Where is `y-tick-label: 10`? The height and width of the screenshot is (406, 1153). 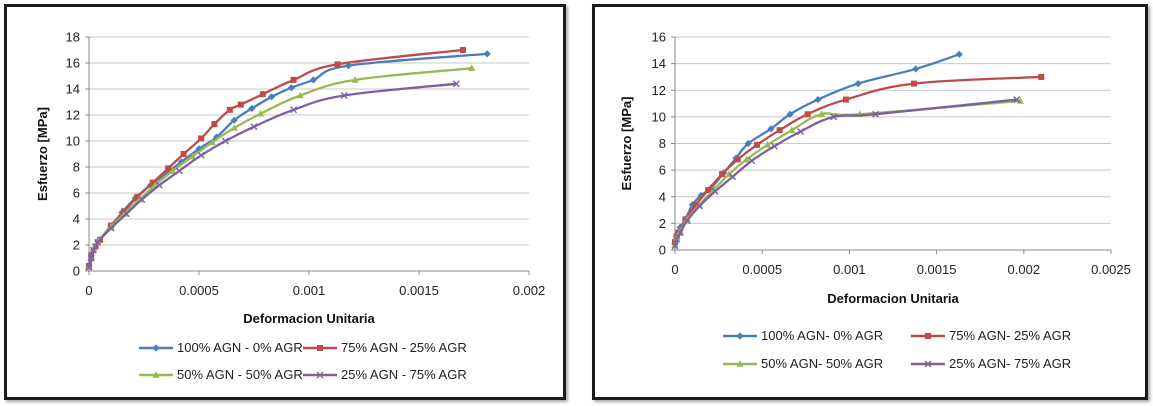
y-tick-label: 10 is located at coordinates (73, 141).